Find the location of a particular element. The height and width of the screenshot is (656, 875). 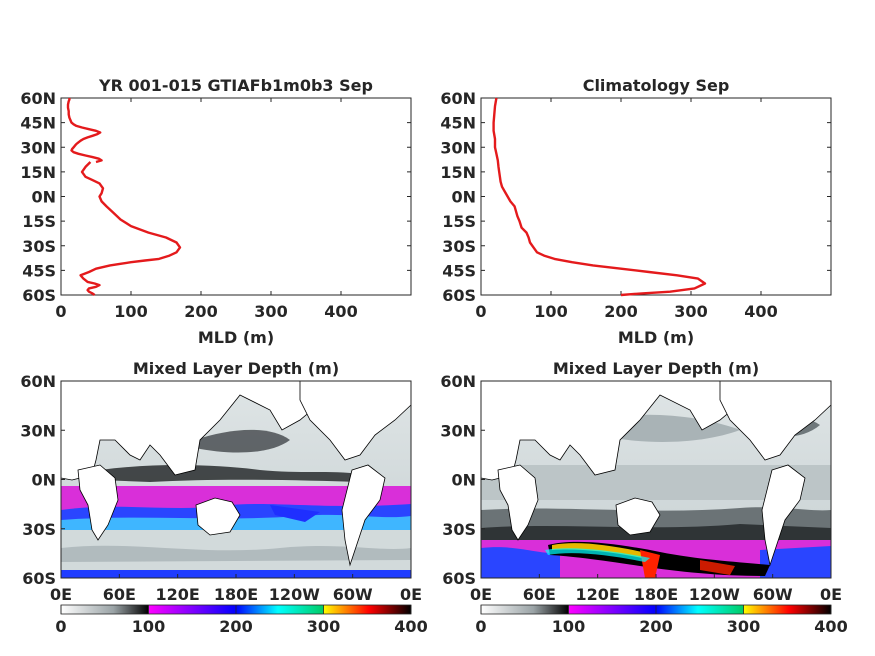

panel-title: YR 001-015 GTIAFb1m0b3 Sep is located at coordinates (235, 85).